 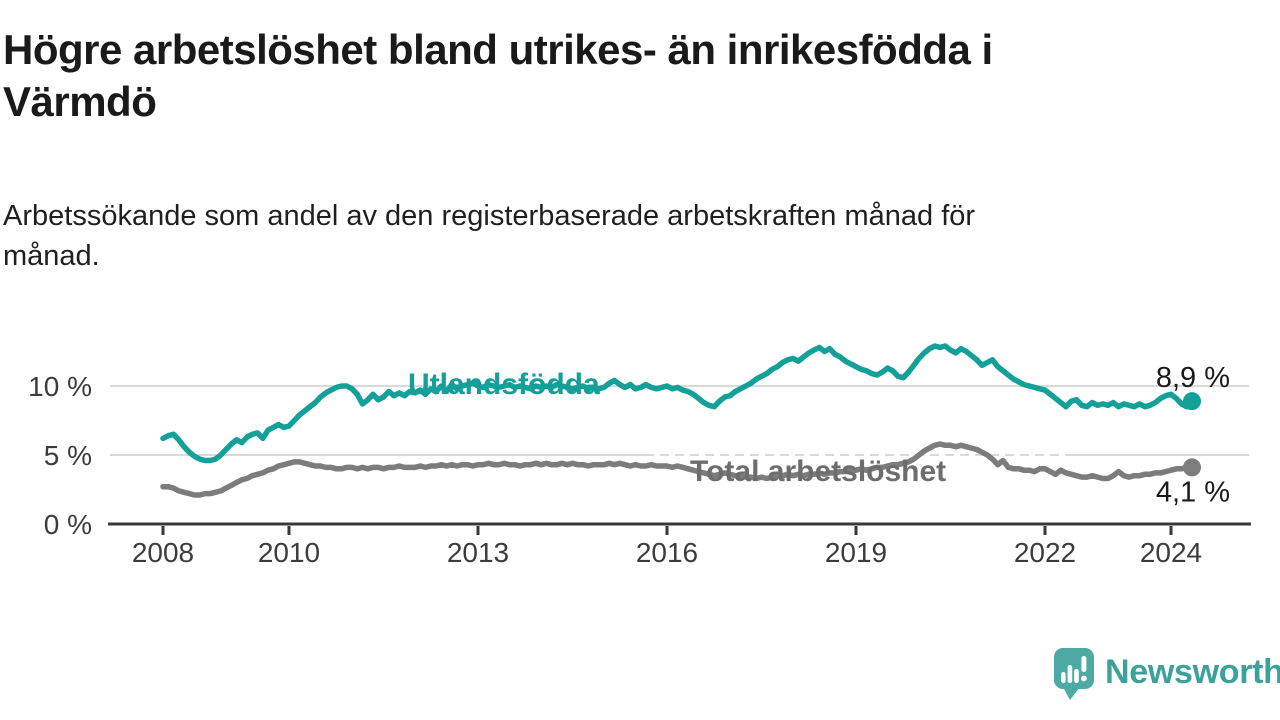 What do you see at coordinates (1193, 378) in the screenshot?
I see `end-value-label-utlandsfodda: 8,9 %` at bounding box center [1193, 378].